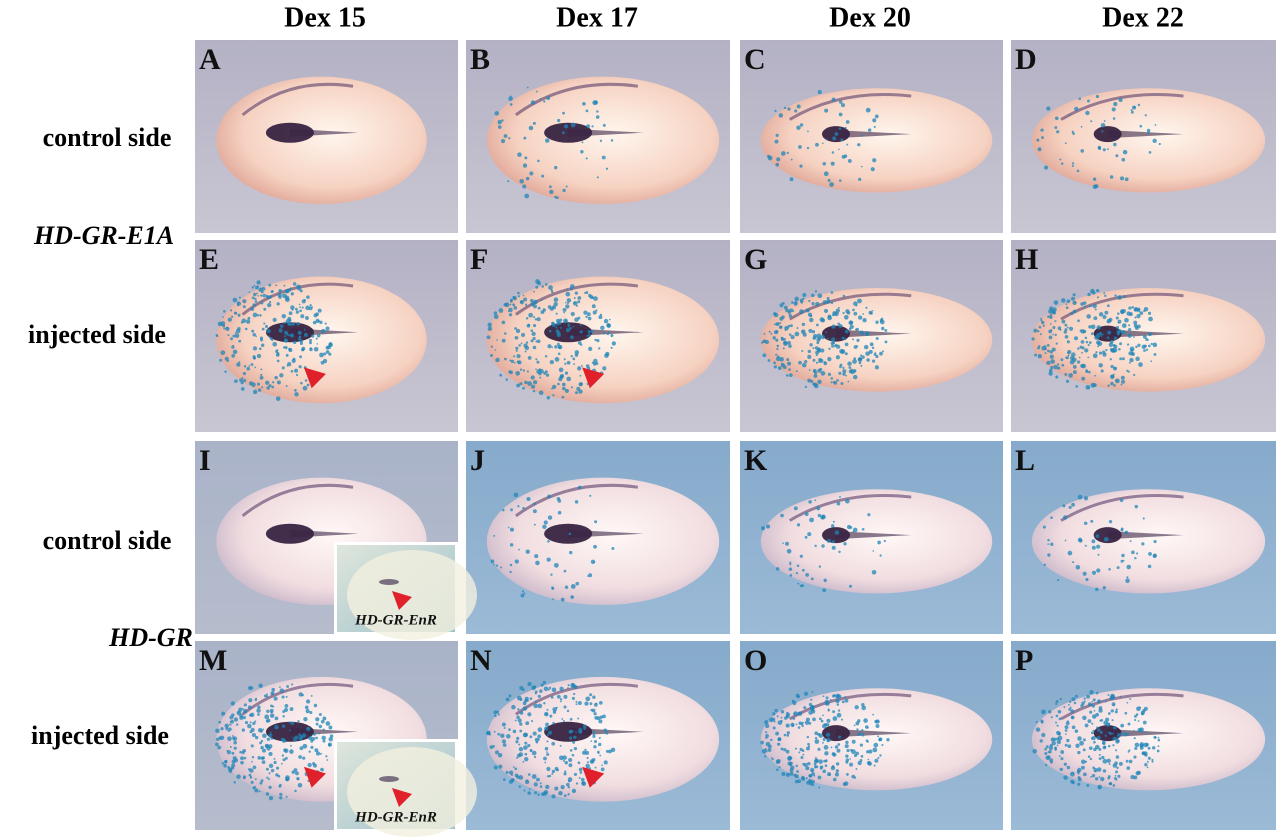  Describe the element at coordinates (598, 136) in the screenshot. I see `panel: B` at that location.